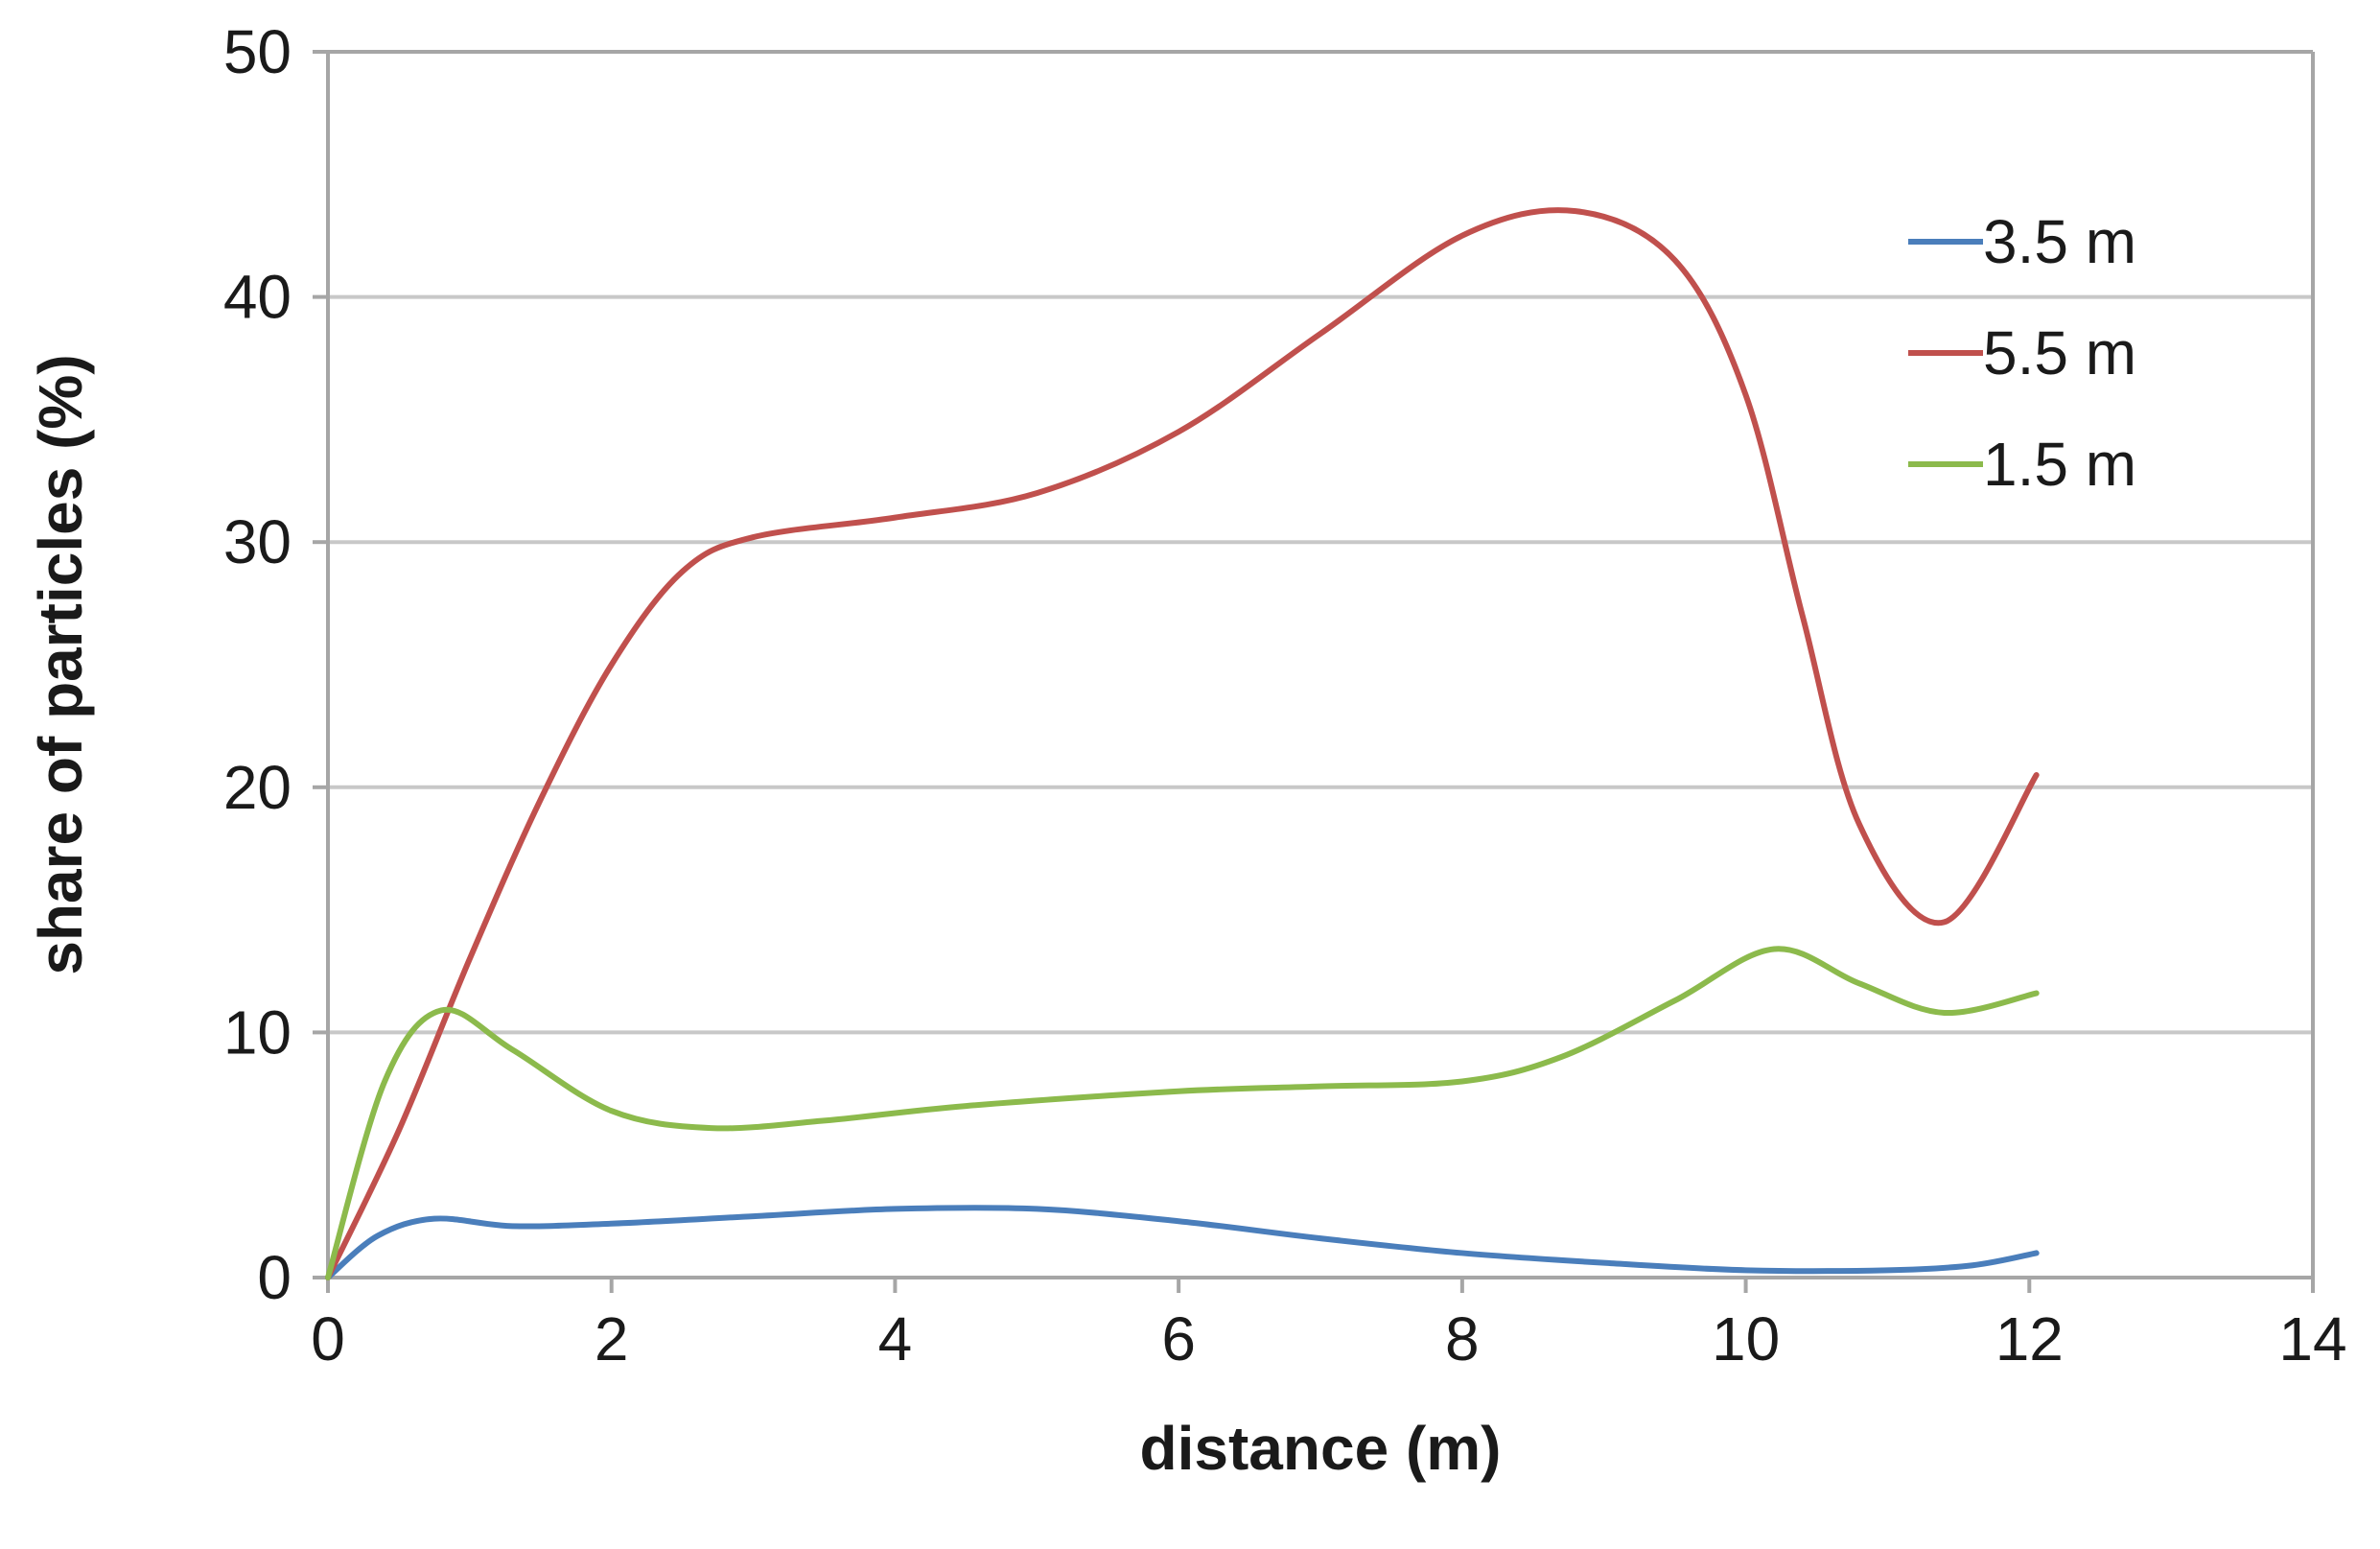 Image resolution: width=2380 pixels, height=1549 pixels. What do you see at coordinates (2059, 241) in the screenshot?
I see `legend-label-0: 3.5 m` at bounding box center [2059, 241].